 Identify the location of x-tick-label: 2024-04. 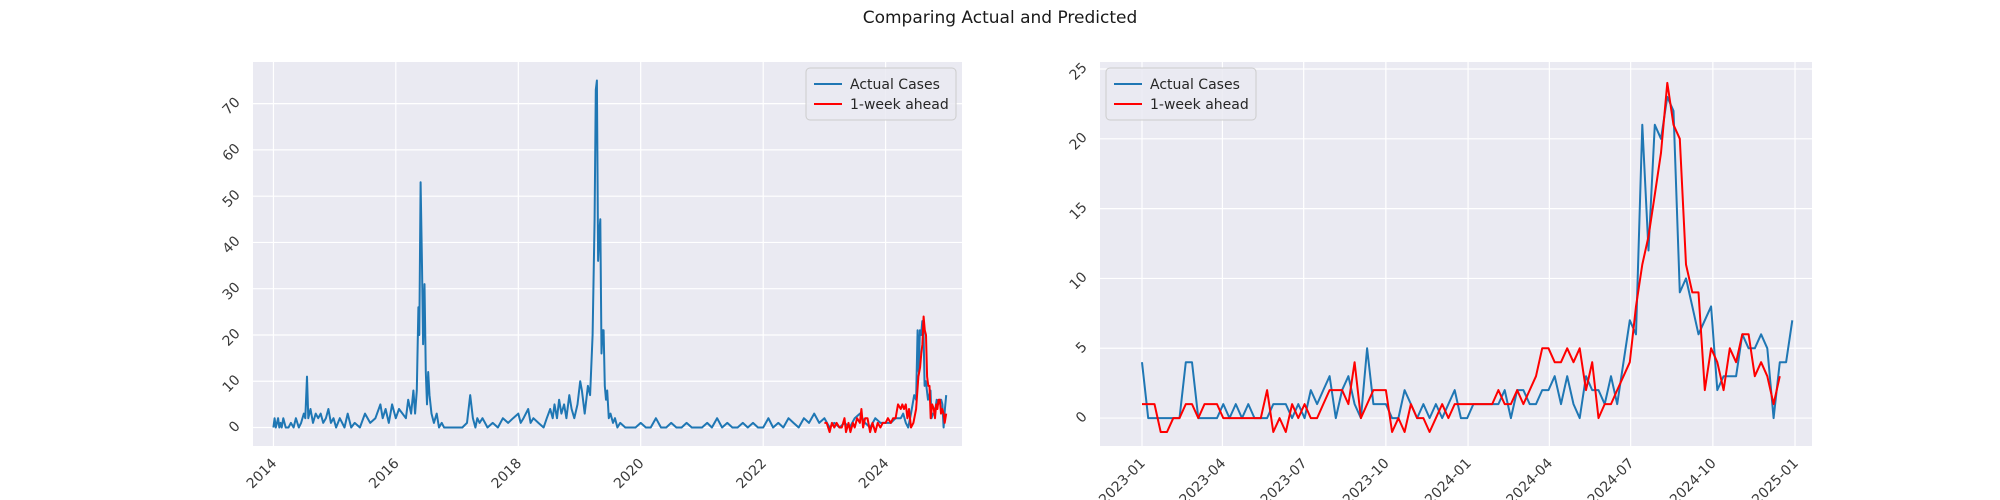
(1530, 477).